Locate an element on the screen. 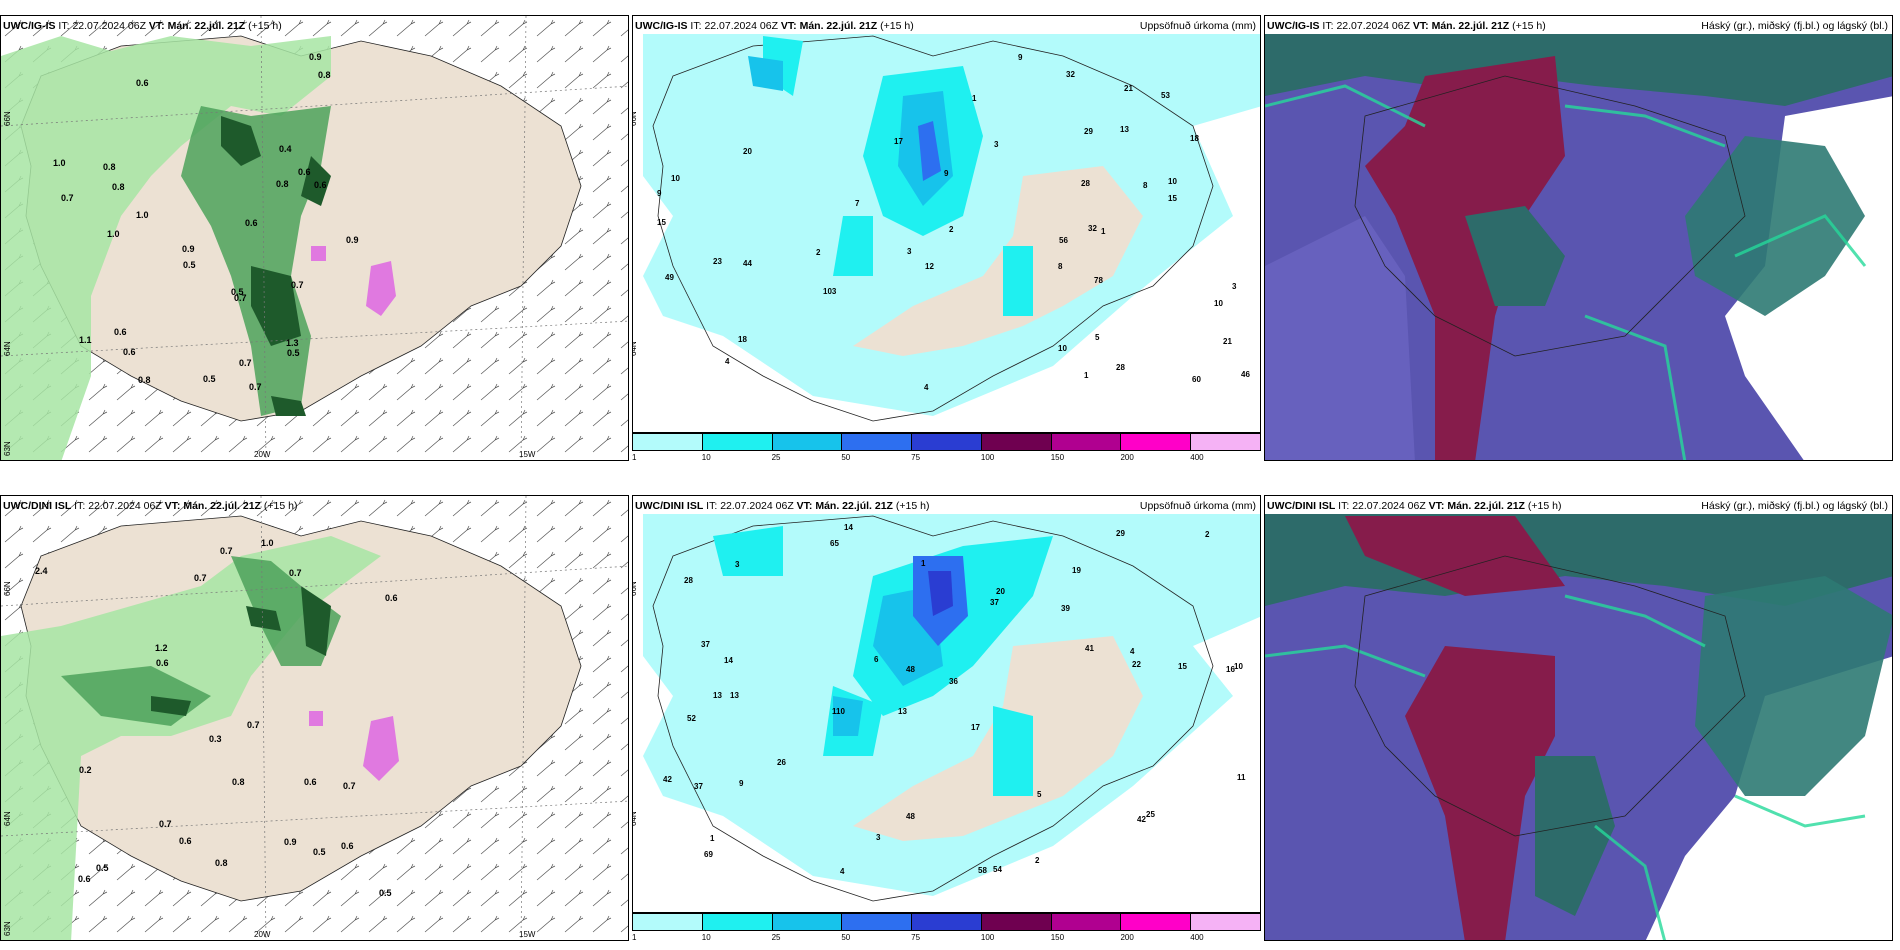  value-label: 48 is located at coordinates (910, 816).